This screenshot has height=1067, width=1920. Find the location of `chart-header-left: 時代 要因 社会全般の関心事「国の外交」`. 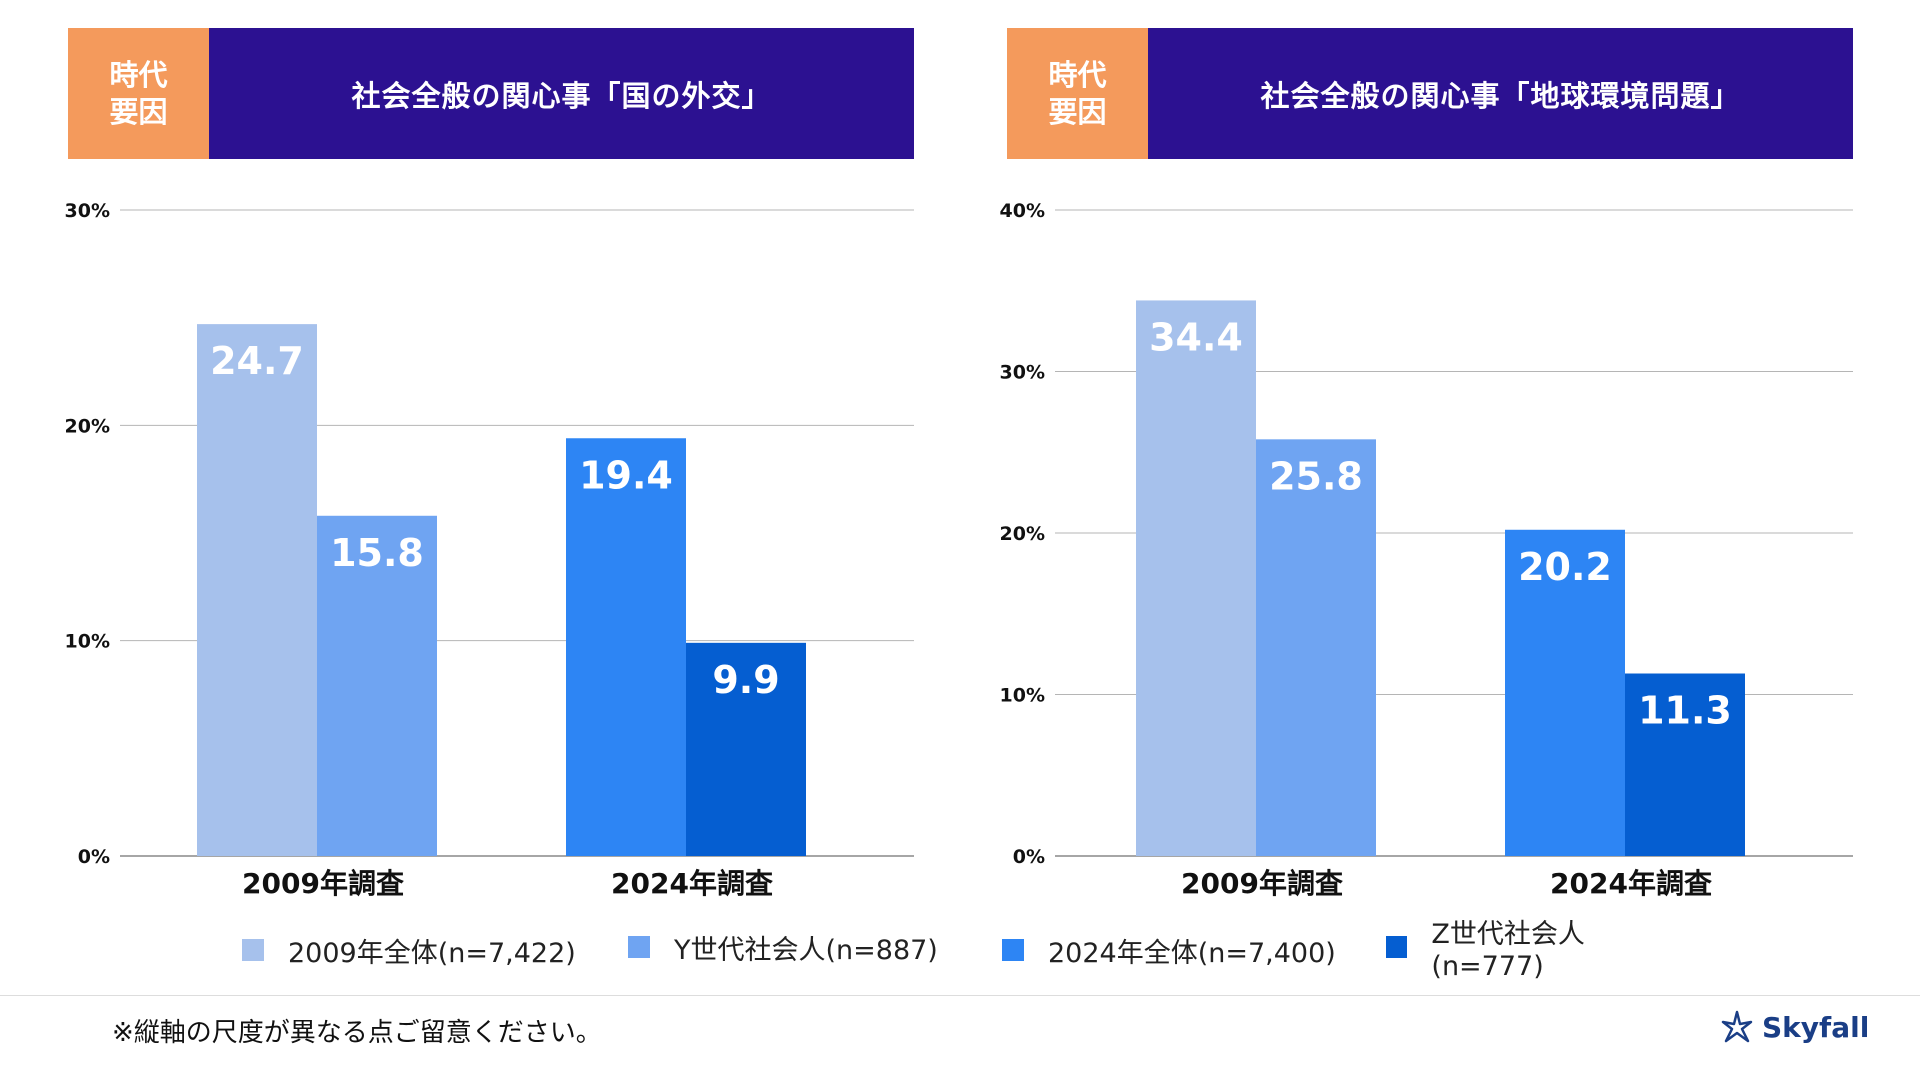

chart-header-left: 時代 要因 社会全般の関心事「国の外交」 is located at coordinates (491, 93).